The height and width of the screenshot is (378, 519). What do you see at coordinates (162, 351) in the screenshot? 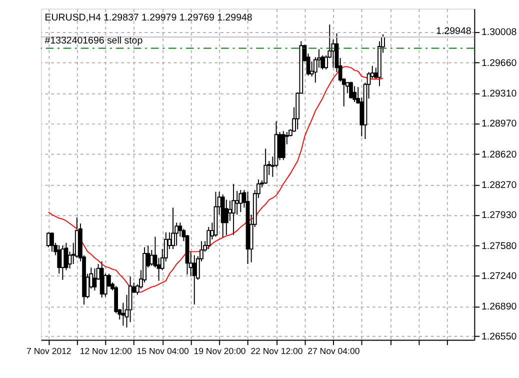
I see `x-tick-label: 15 Nov 04:00` at bounding box center [162, 351].